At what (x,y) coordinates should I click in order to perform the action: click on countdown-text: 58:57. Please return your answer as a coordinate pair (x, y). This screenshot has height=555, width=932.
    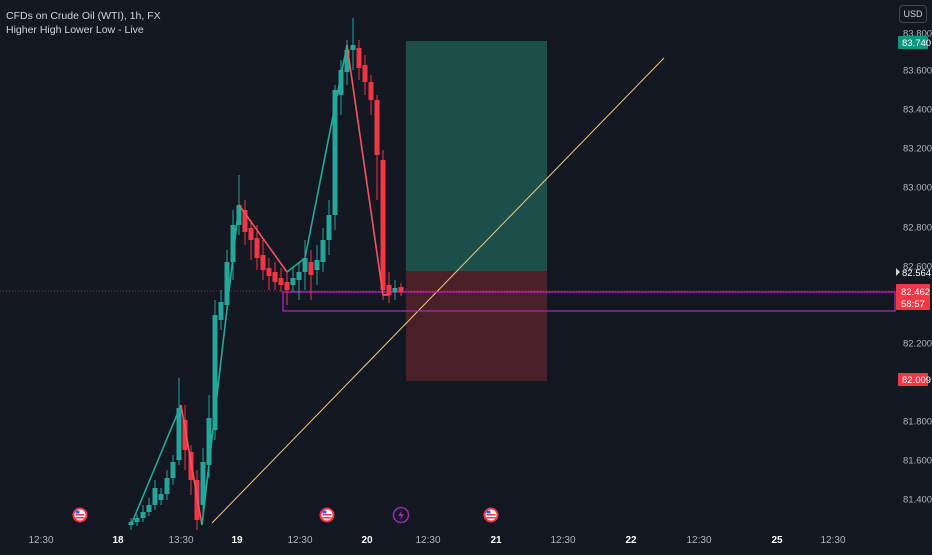
    Looking at the image, I should click on (913, 304).